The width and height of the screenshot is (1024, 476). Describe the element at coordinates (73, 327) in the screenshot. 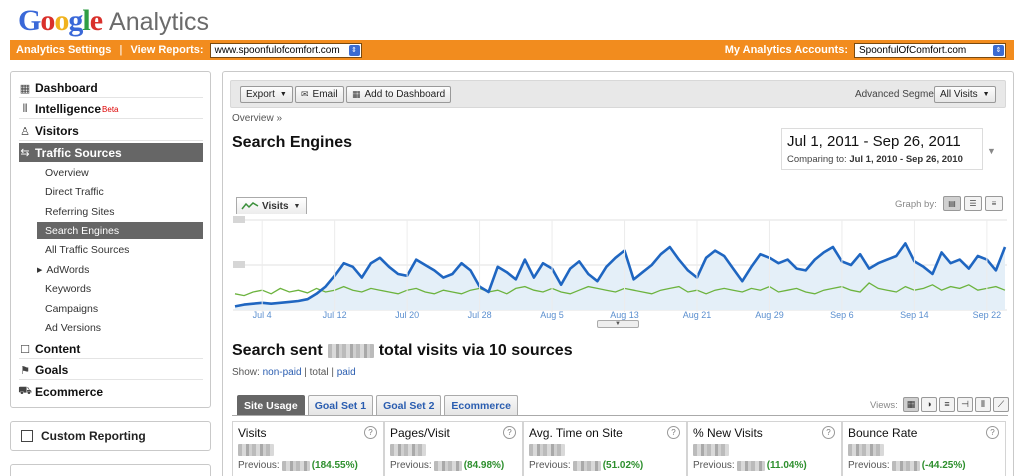

I see `sidebar-item-ad-versions: Ad Versions` at that location.